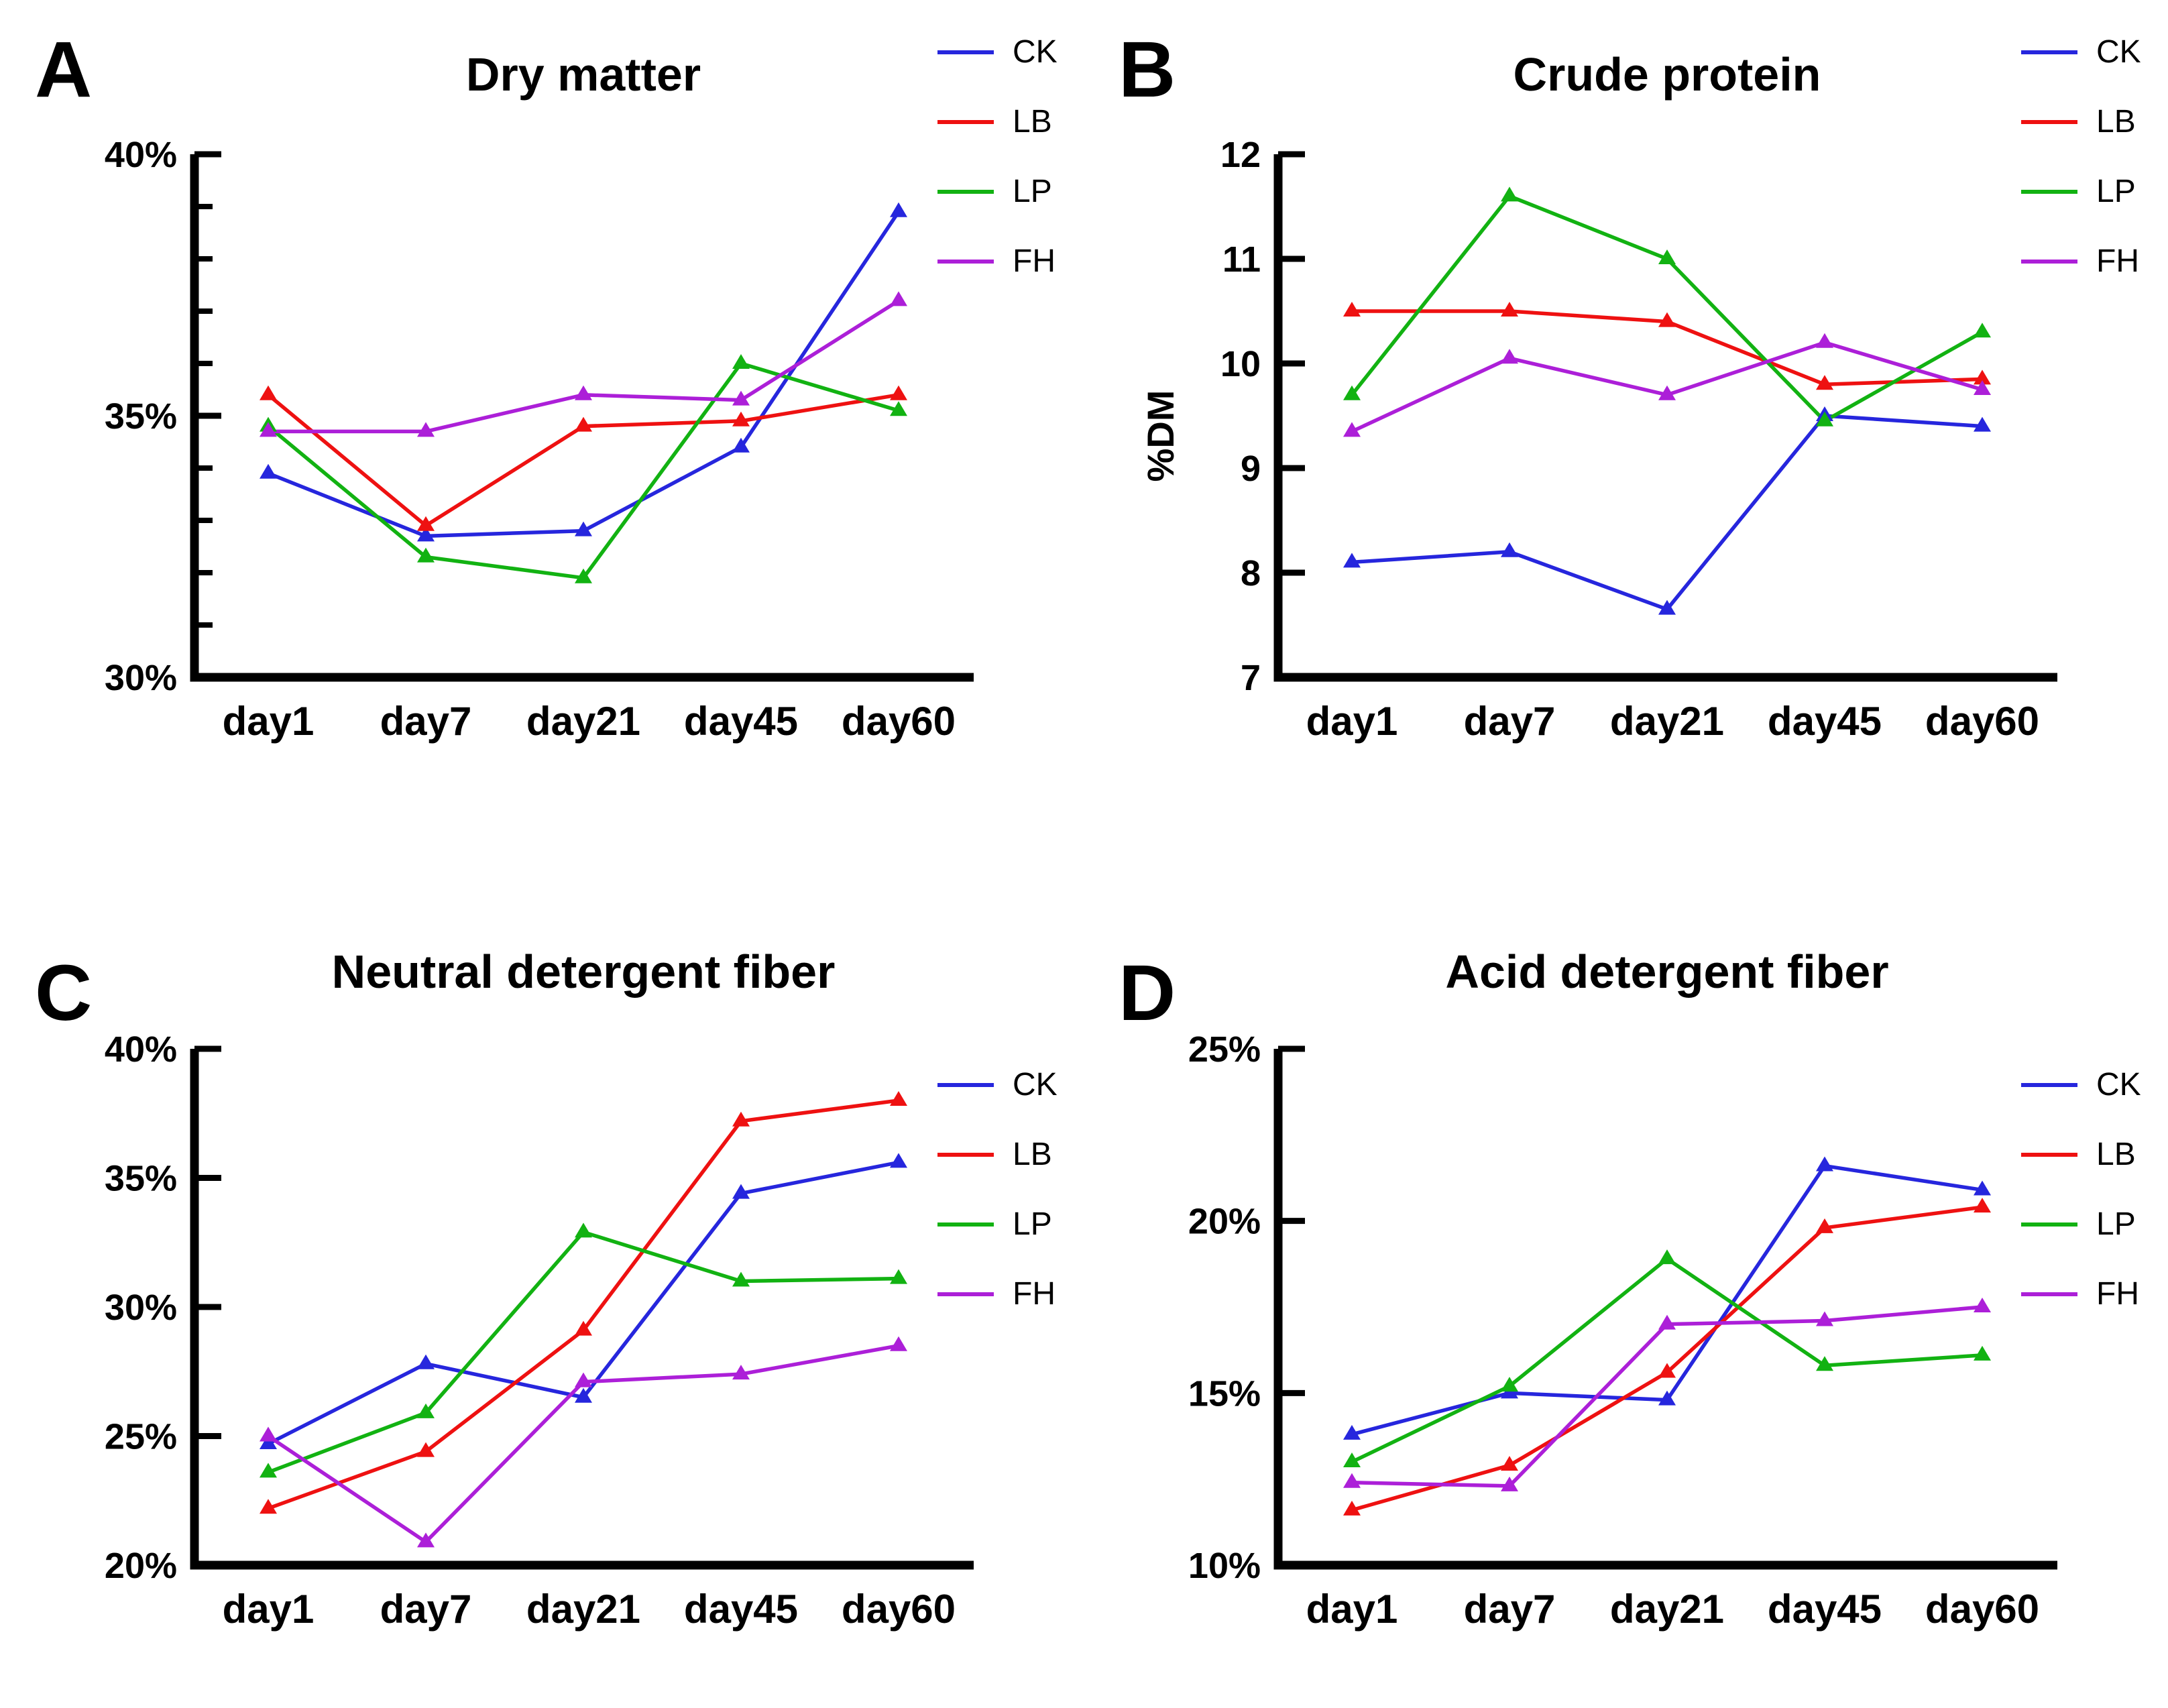  I want to click on panel-letter: D, so click(1147, 993).